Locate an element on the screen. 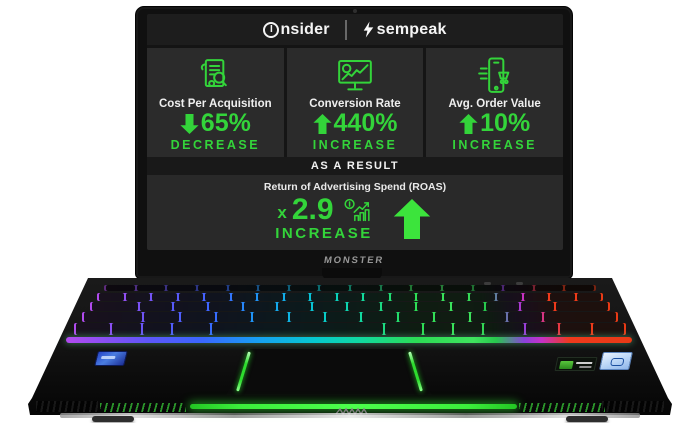 Image resolution: width=700 pixels, height=423 pixels. front-vent-right is located at coordinates (633, 406).